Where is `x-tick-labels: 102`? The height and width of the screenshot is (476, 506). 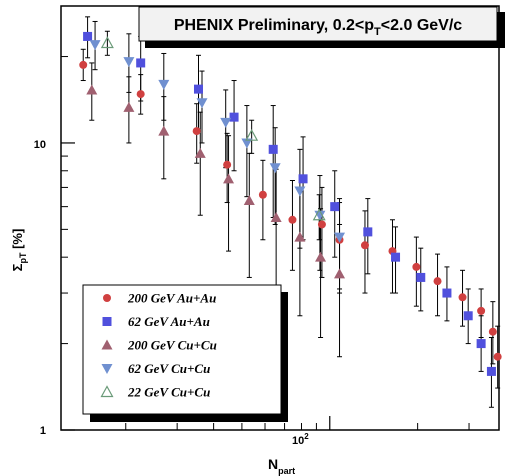
x-tick-labels: 102 is located at coordinates (300, 439).